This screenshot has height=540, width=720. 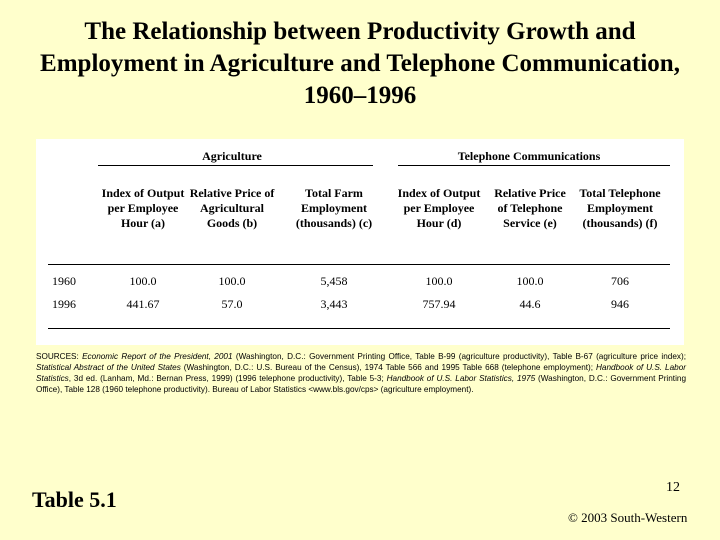 What do you see at coordinates (235, 165) in the screenshot?
I see `agriculture-underline` at bounding box center [235, 165].